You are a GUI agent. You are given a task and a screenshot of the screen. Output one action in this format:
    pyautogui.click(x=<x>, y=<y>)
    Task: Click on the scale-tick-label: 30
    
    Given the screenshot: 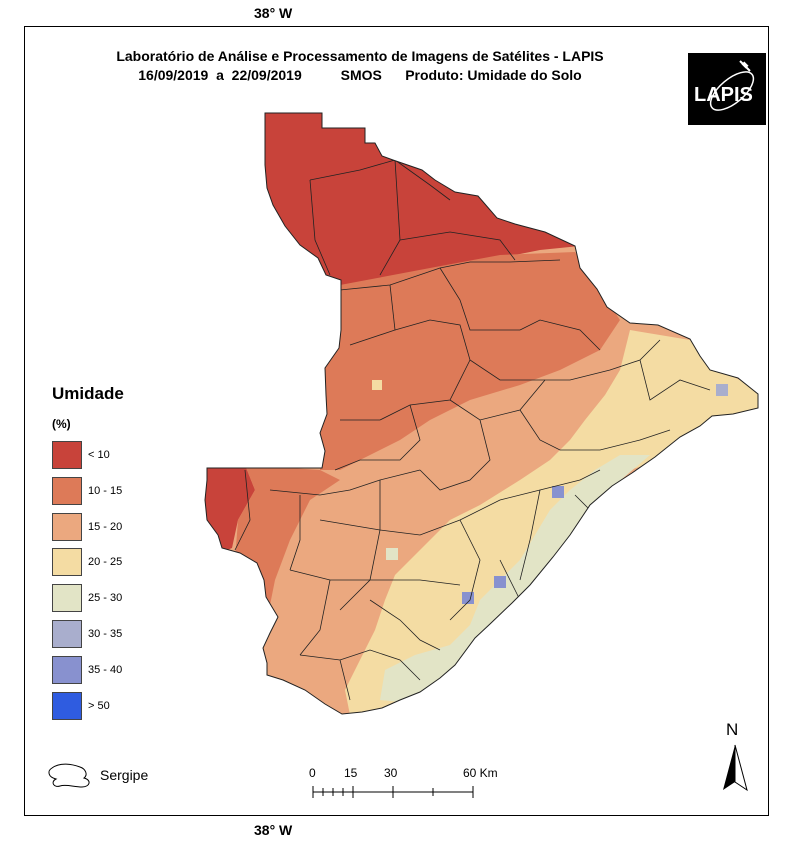 What is the action you would take?
    pyautogui.click(x=391, y=773)
    